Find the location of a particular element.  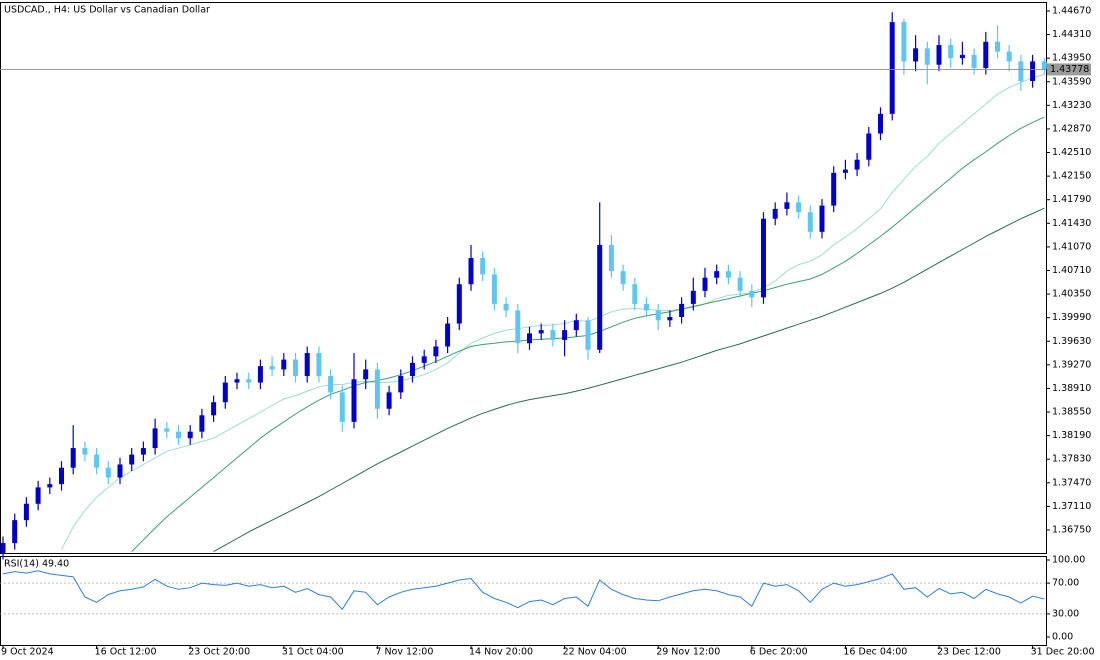

y-tick-label: 1.41070 is located at coordinates (1071, 246).